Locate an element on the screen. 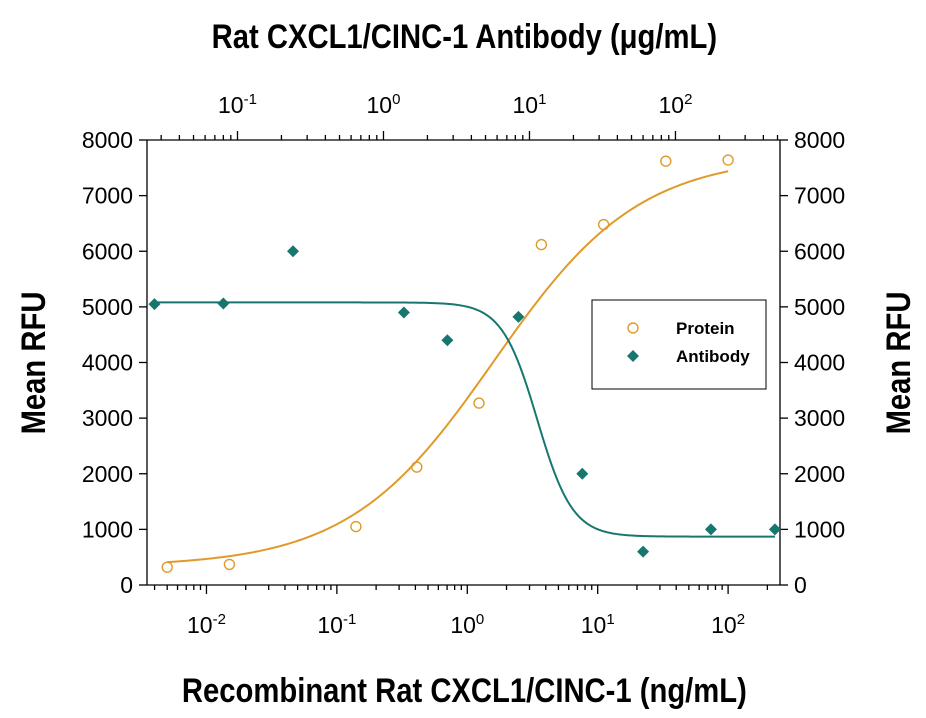  y-tick-label-right: 2000 is located at coordinates (819, 474).